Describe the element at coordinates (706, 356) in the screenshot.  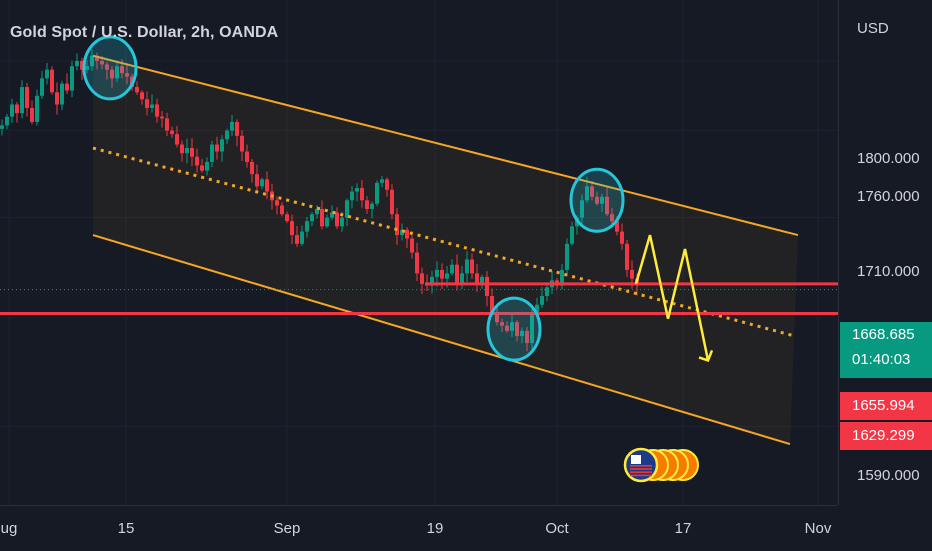
I see `projection-arrowhead` at that location.